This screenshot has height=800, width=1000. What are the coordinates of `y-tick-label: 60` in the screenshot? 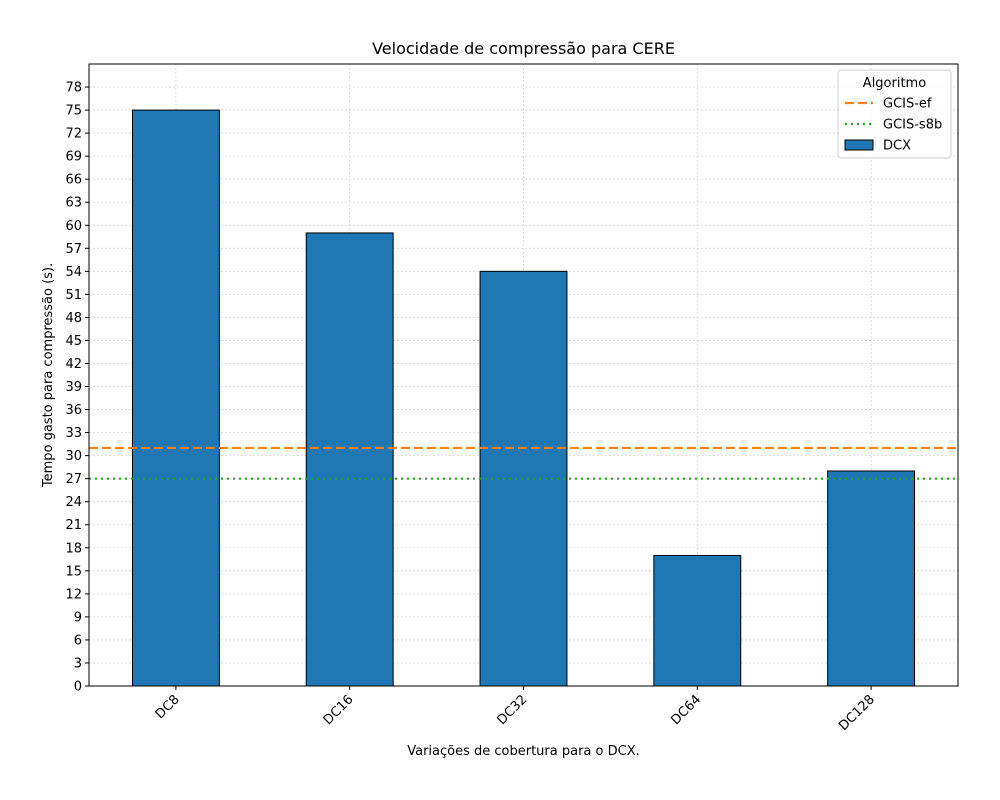 It's located at (73, 226).